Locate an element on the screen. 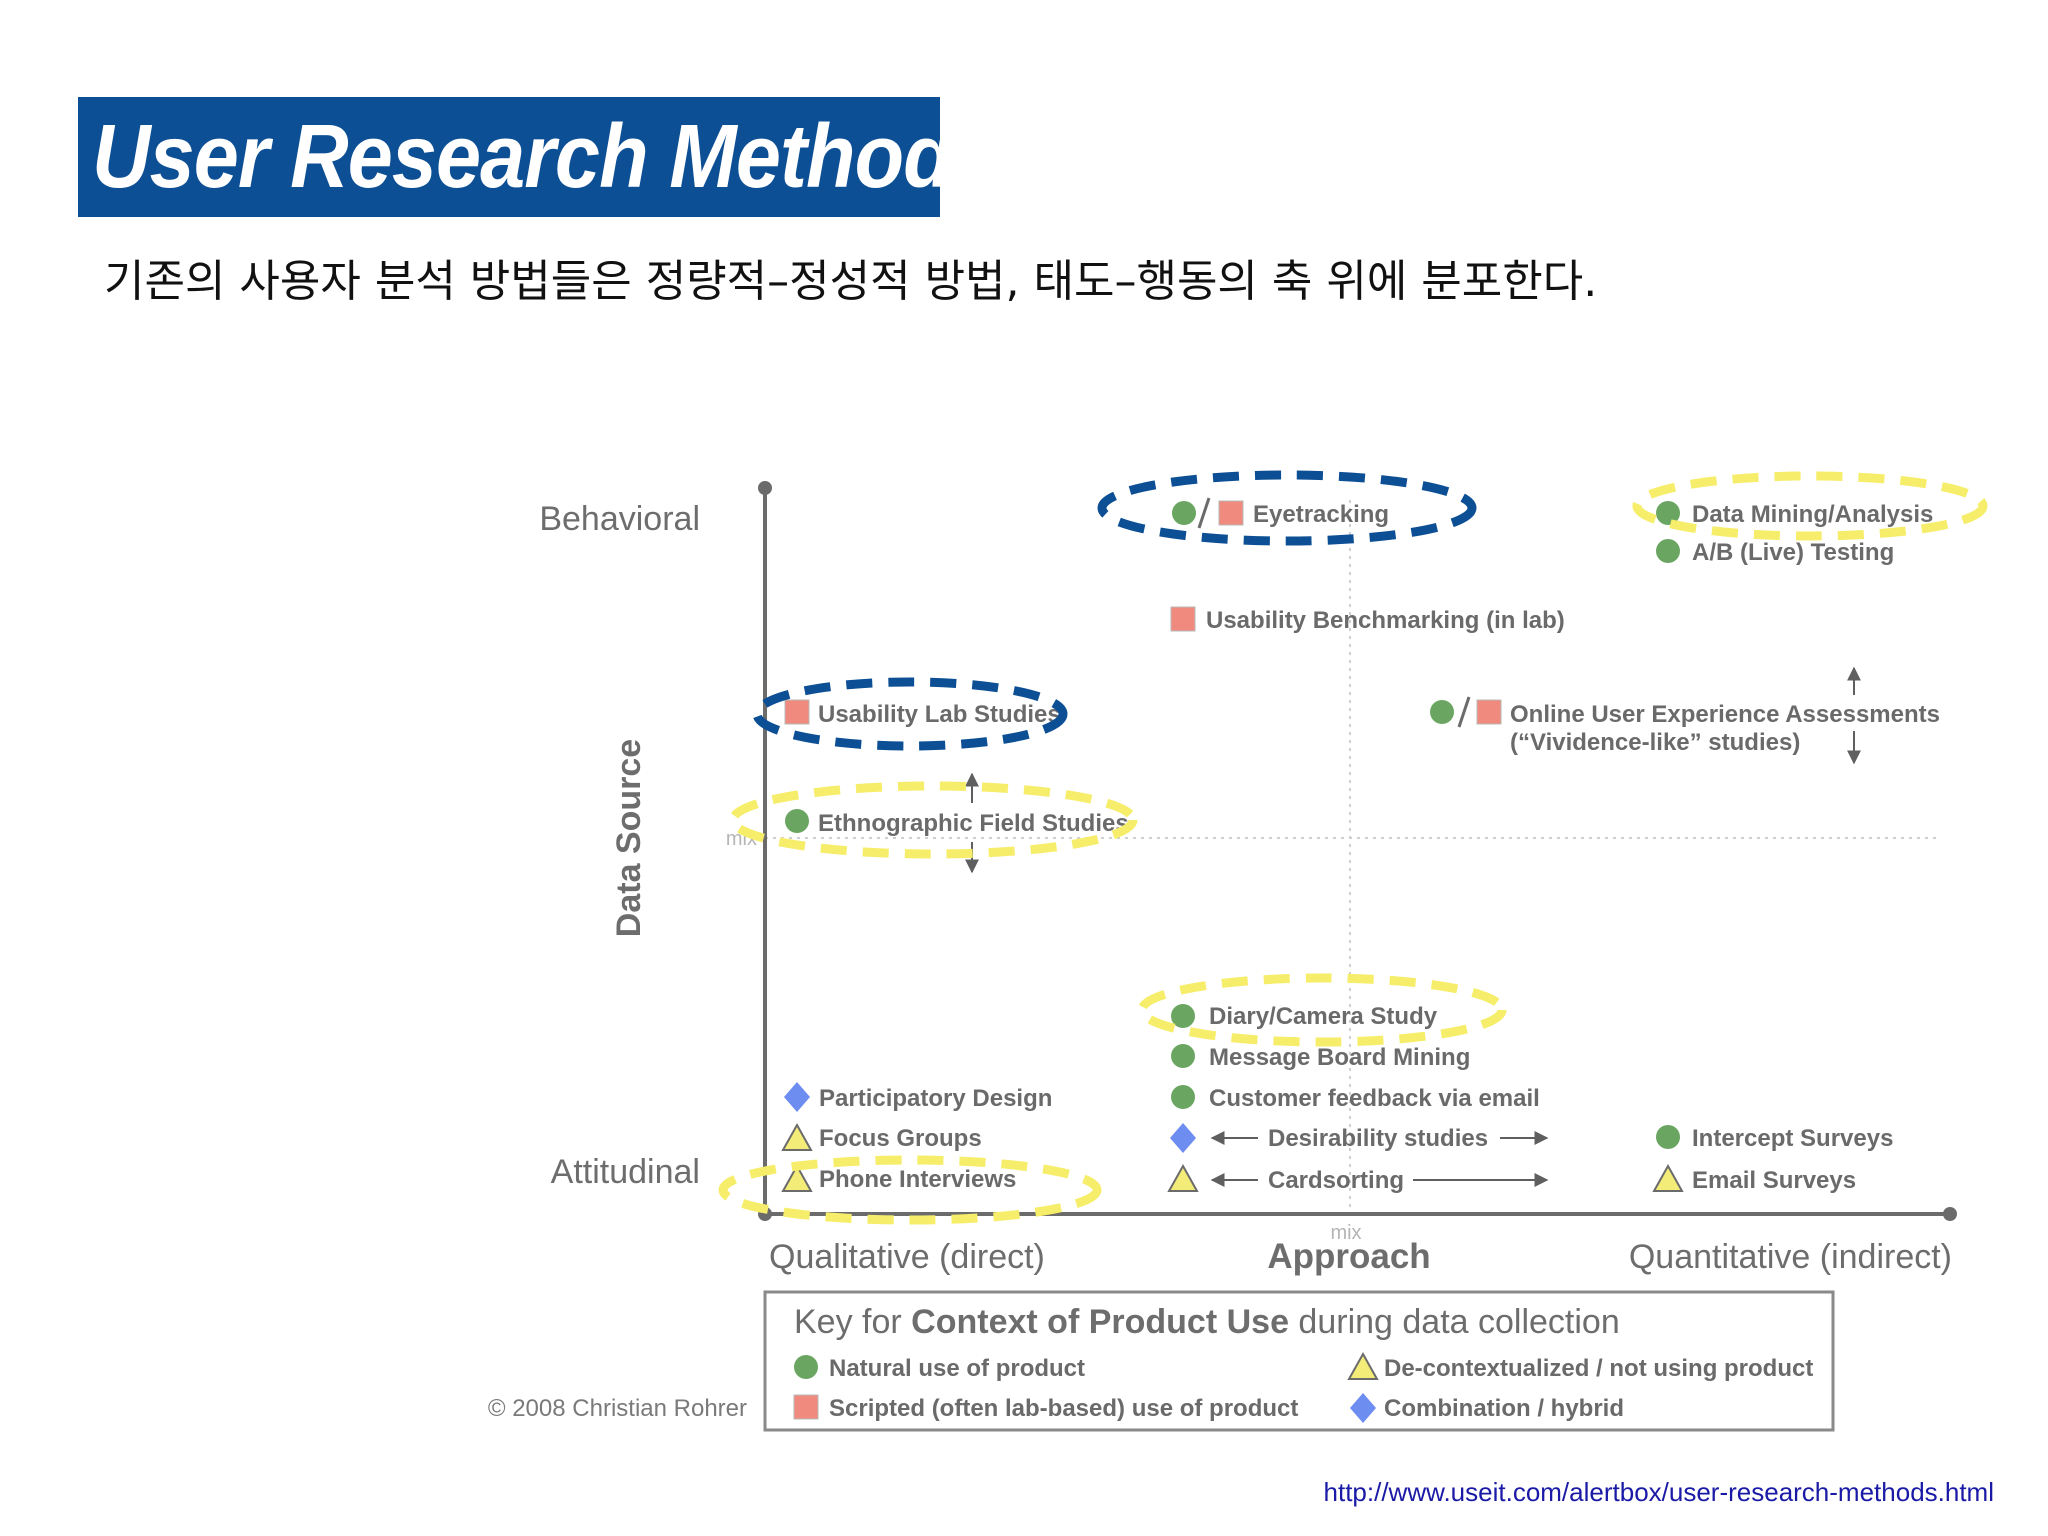 The image size is (2048, 1536). x-axis-title: Approach is located at coordinates (1348, 1256).